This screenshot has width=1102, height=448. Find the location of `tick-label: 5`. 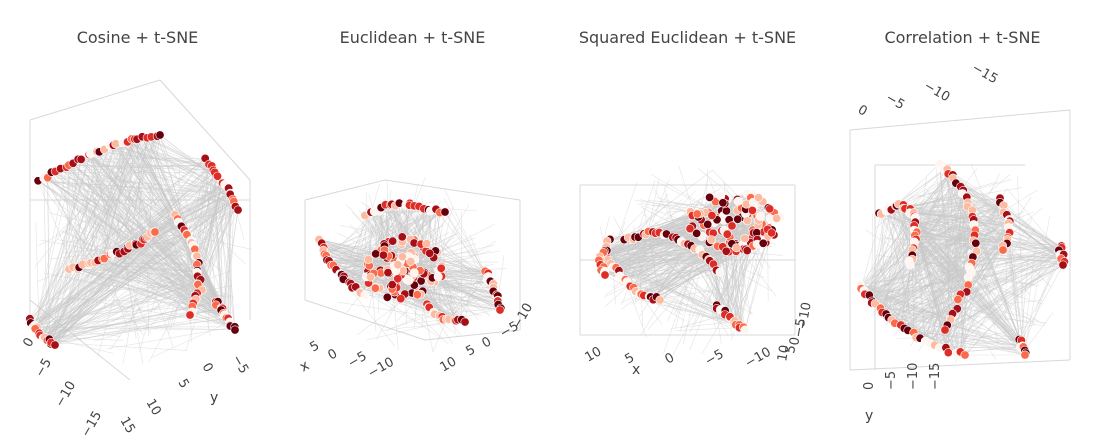

tick-label: 5 is located at coordinates (315, 346).